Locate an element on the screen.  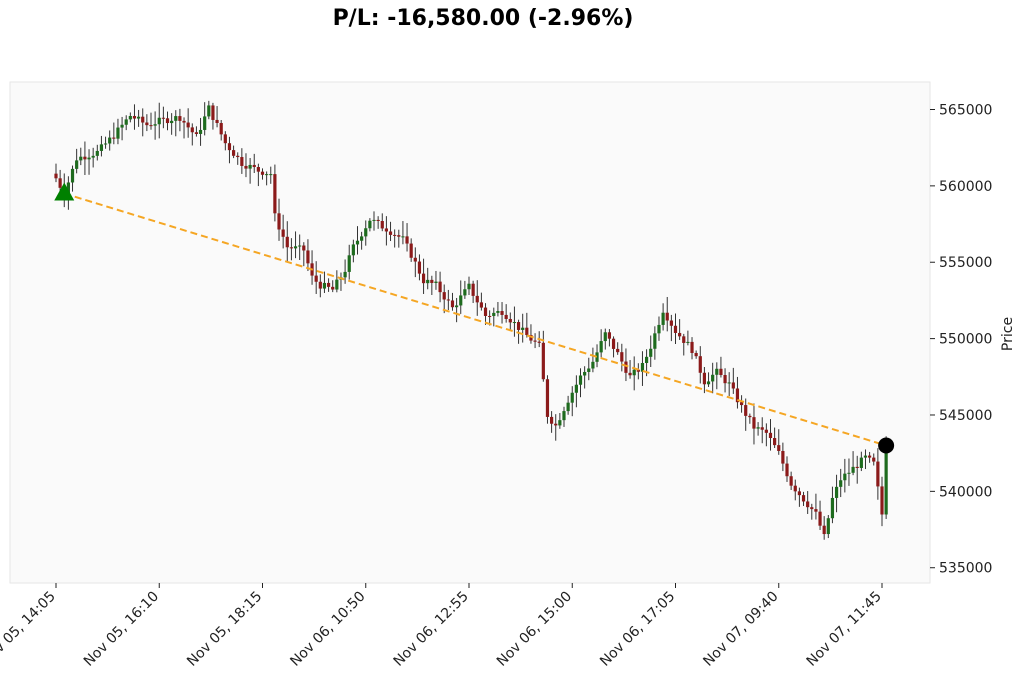
y-tick-label: 565000 is located at coordinates (965, 110).